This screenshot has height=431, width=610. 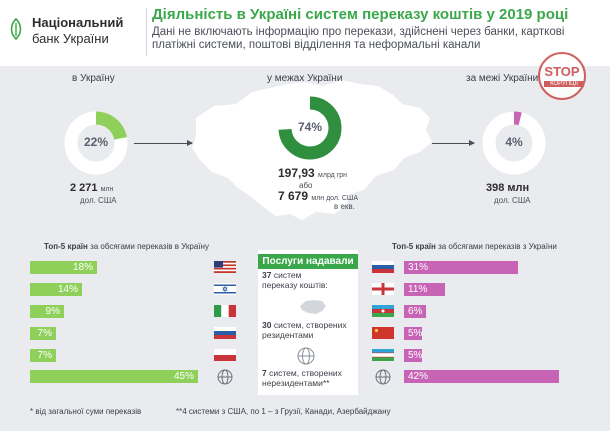 I want to click on uzbekistan-flag, so click(x=383, y=355).